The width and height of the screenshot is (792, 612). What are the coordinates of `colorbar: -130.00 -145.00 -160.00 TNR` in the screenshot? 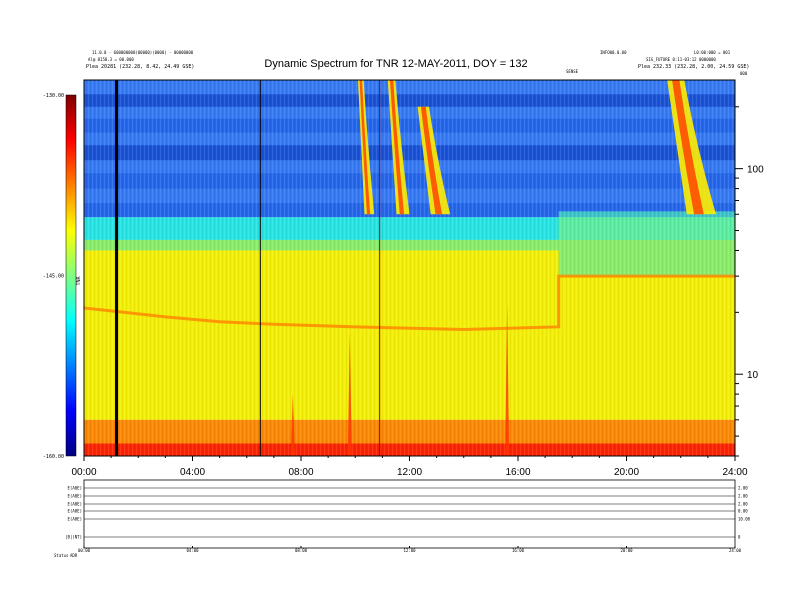 It's located at (62, 276).